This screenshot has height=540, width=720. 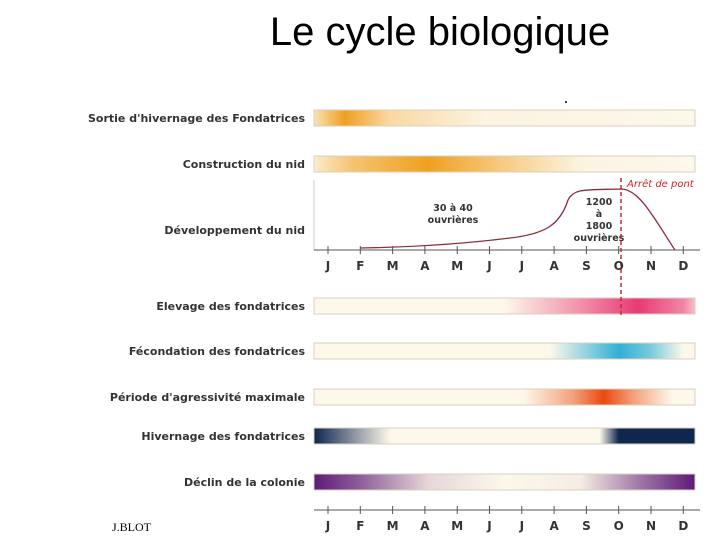 I want to click on row-label-hivernage: Hivernage des fondatrices, so click(x=223, y=436).